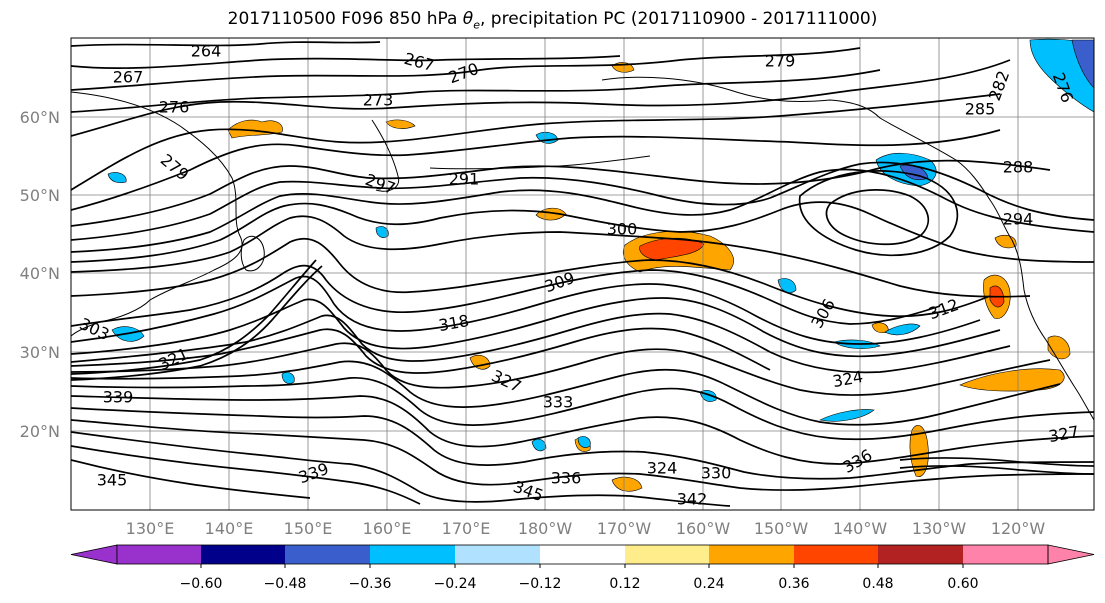 This screenshot has height=603, width=1105. I want to click on lon-label: 170°W, so click(624, 528).